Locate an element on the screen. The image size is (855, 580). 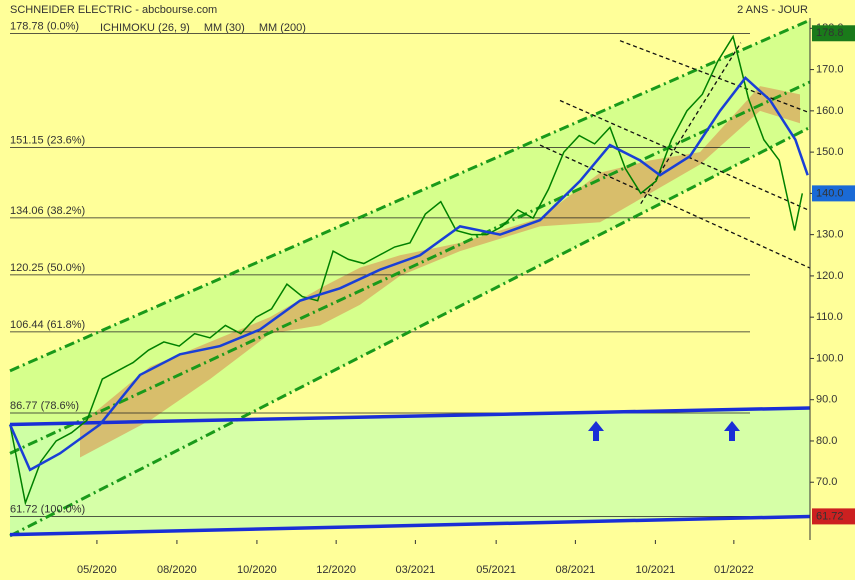
y-tick-label: 70.0 is located at coordinates (826, 482).